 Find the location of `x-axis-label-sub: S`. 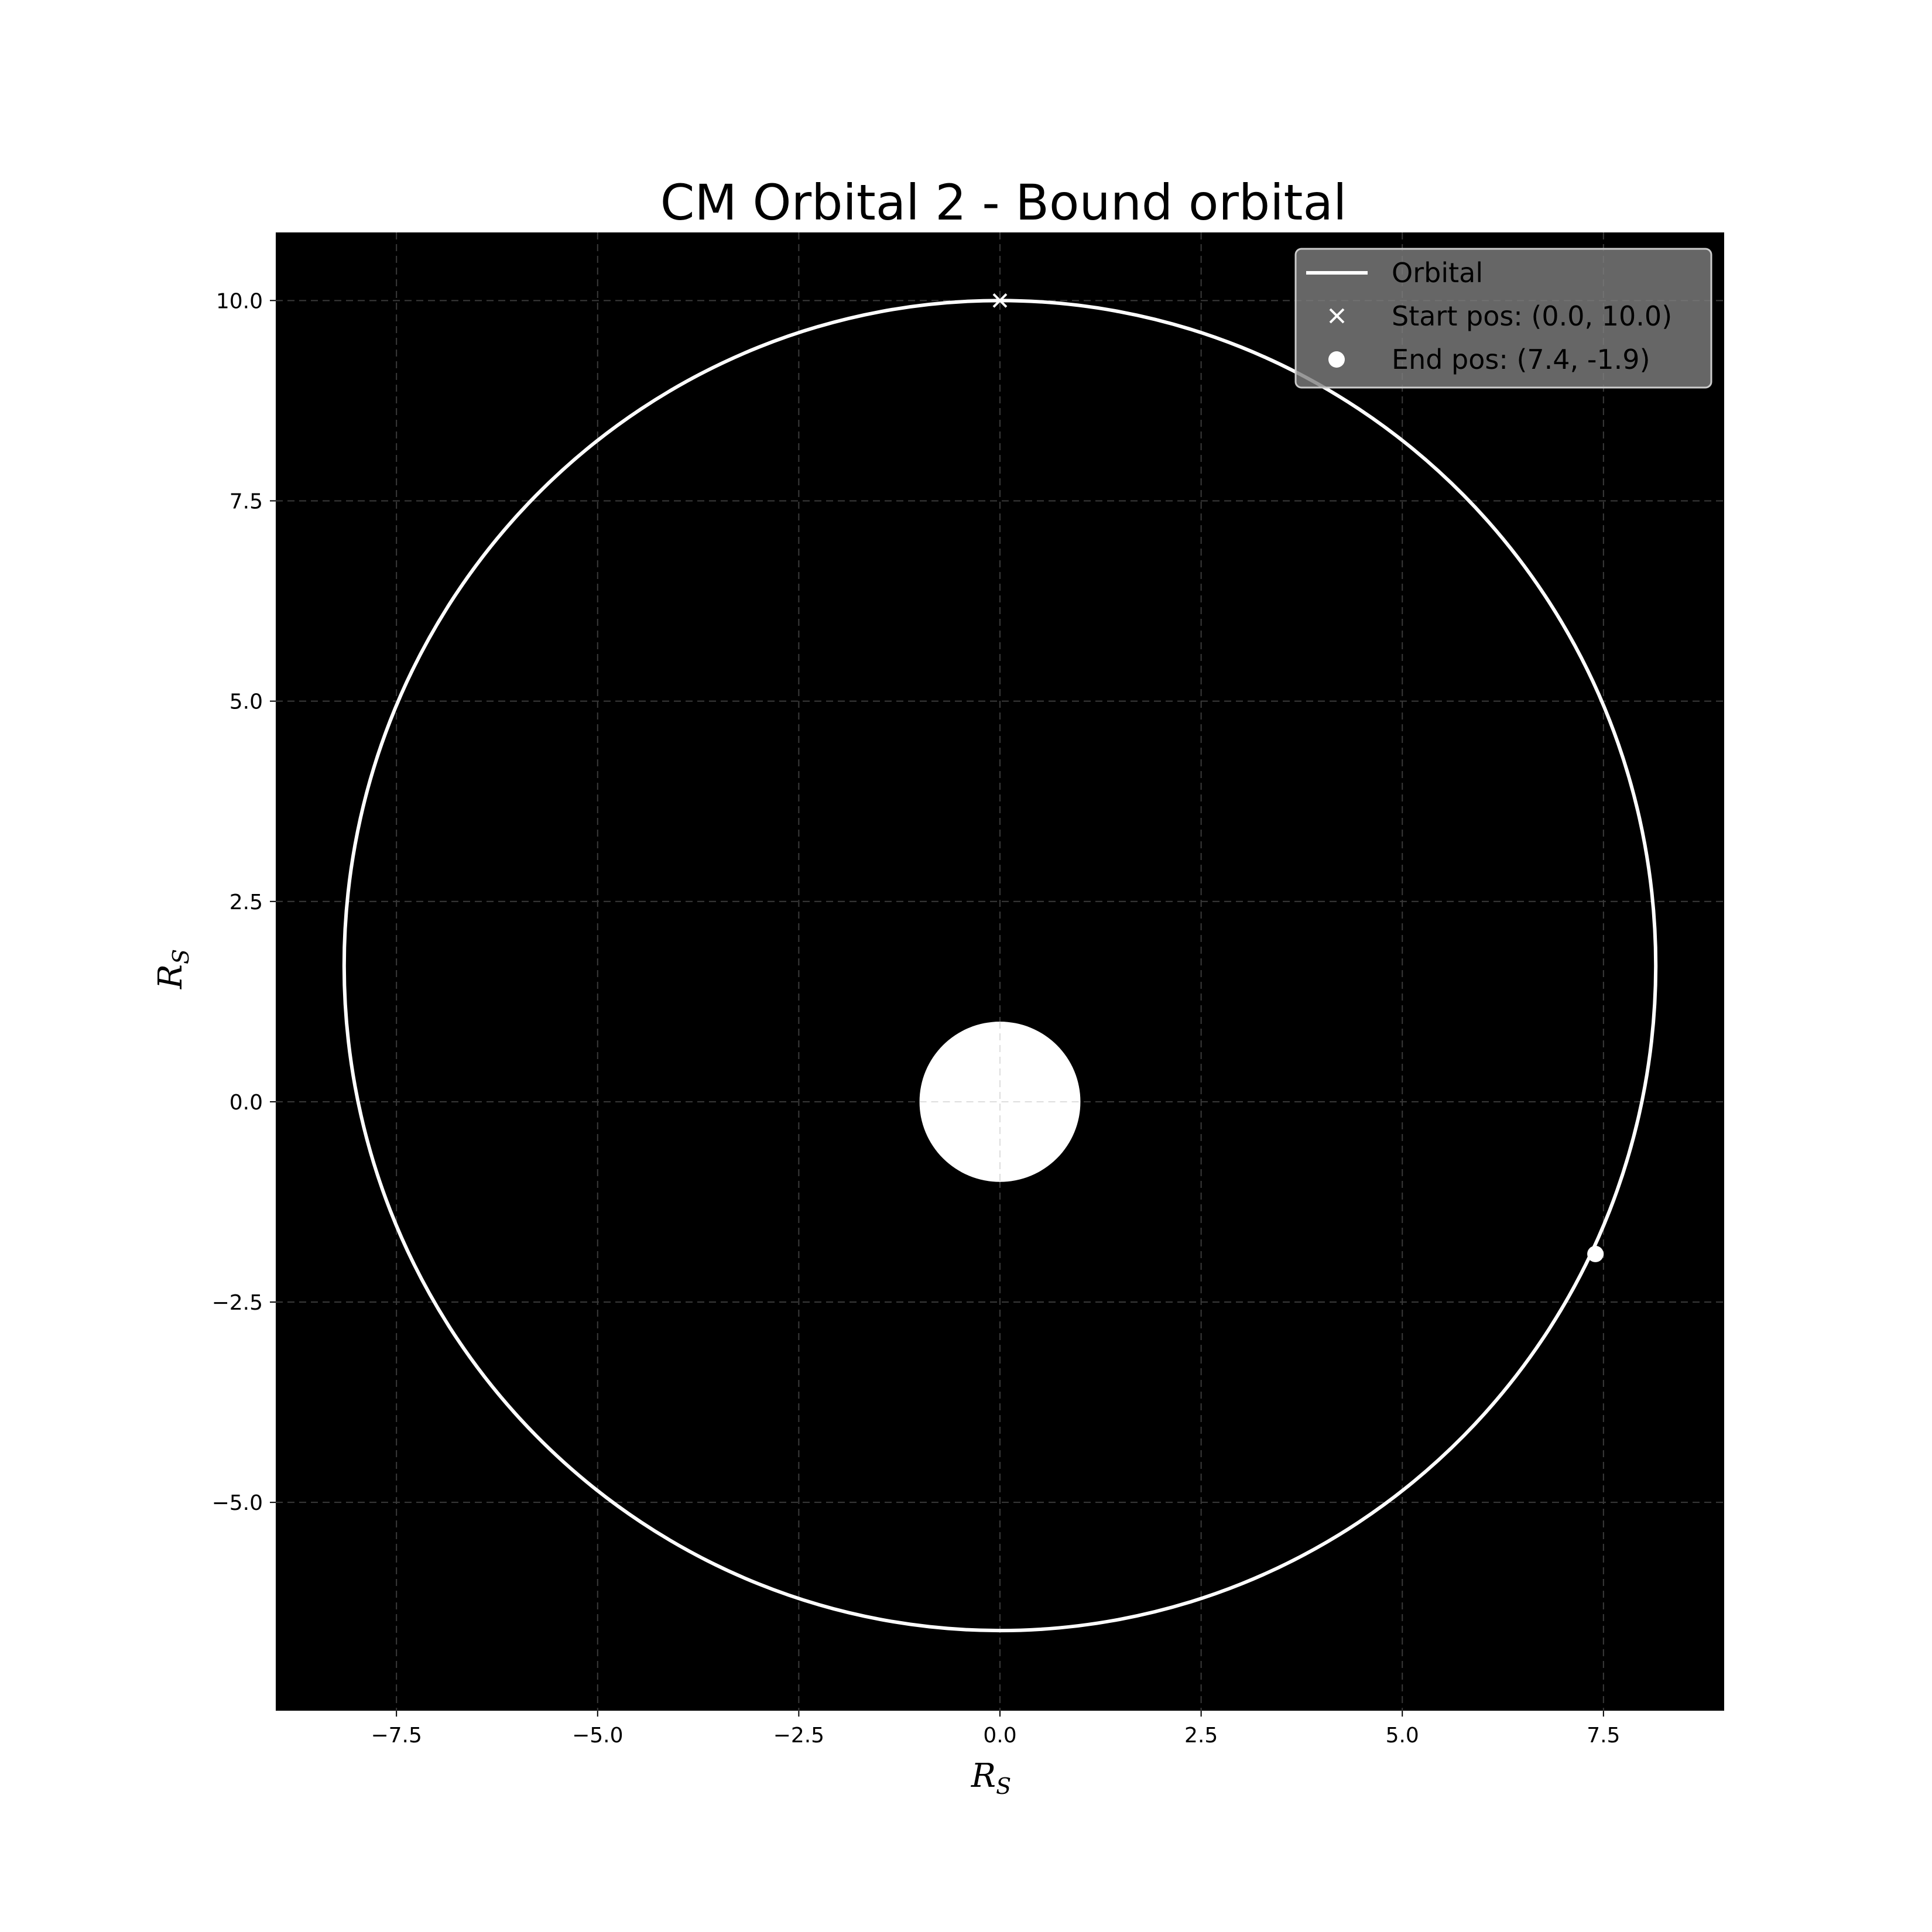

x-axis-label-sub: S is located at coordinates (1003, 1786).